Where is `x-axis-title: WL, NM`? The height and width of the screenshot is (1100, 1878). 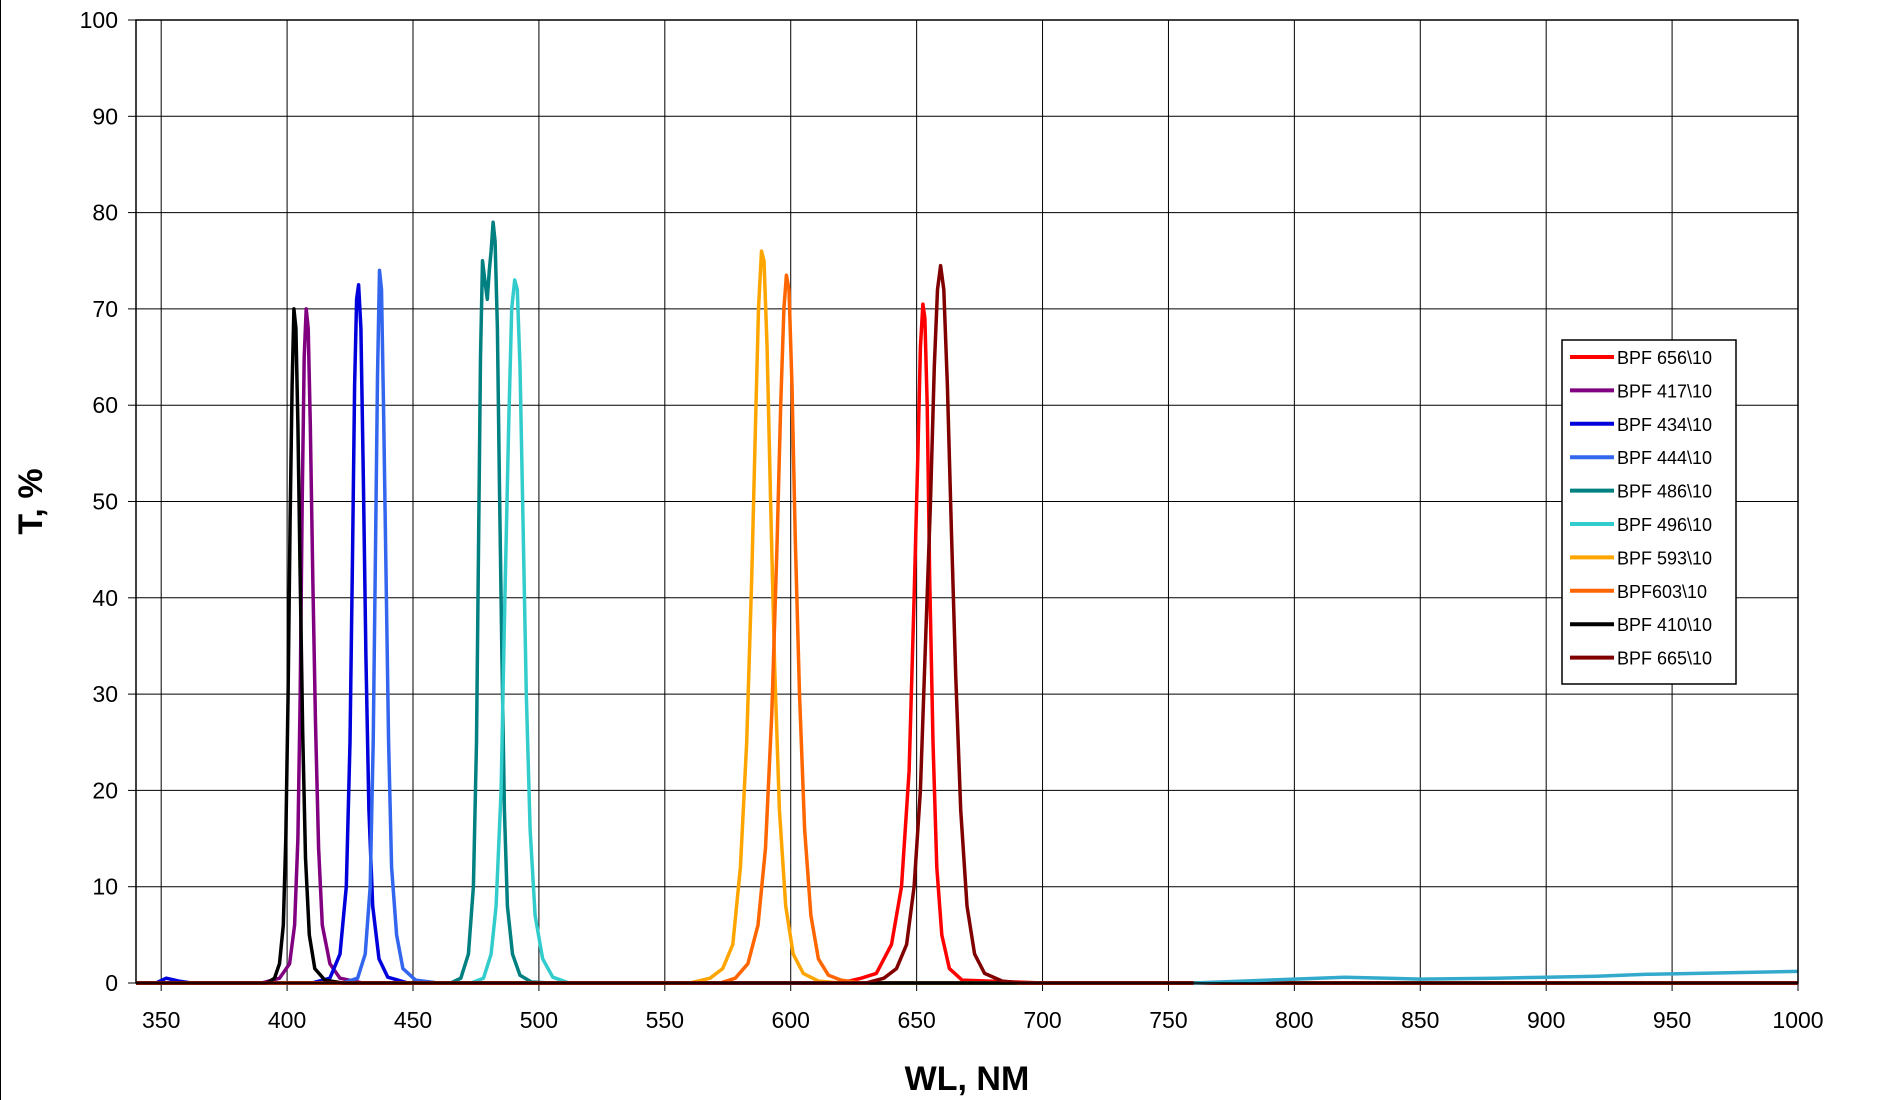 x-axis-title: WL, NM is located at coordinates (967, 1079).